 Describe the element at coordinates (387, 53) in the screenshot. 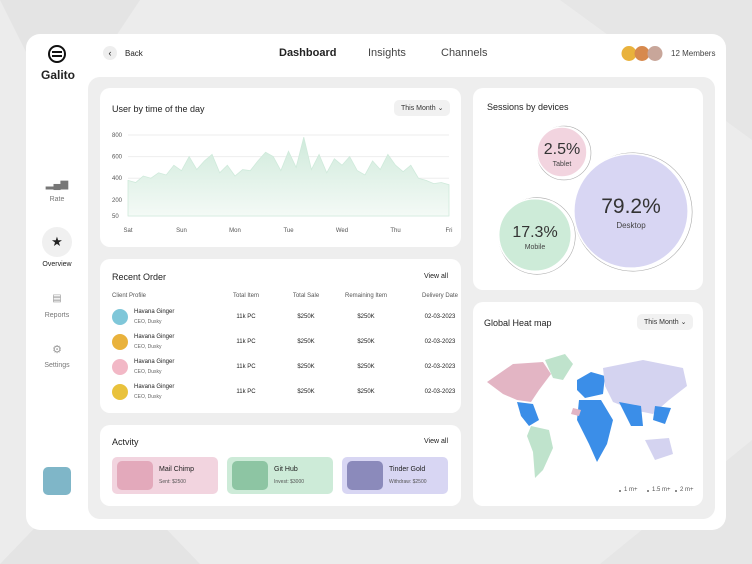

I see `tab: Insights` at that location.